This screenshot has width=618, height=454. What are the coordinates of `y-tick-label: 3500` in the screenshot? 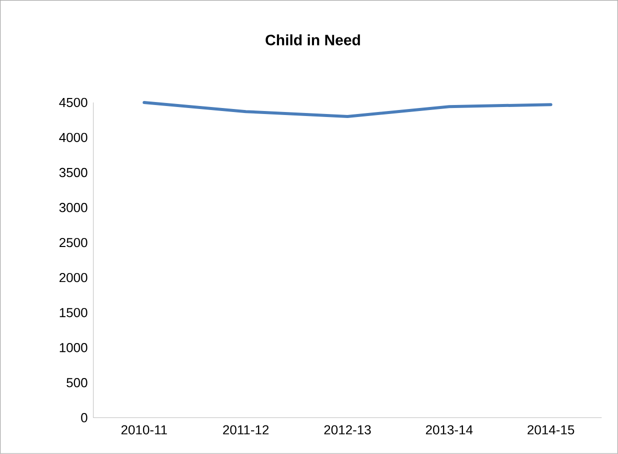 It's located at (73, 173).